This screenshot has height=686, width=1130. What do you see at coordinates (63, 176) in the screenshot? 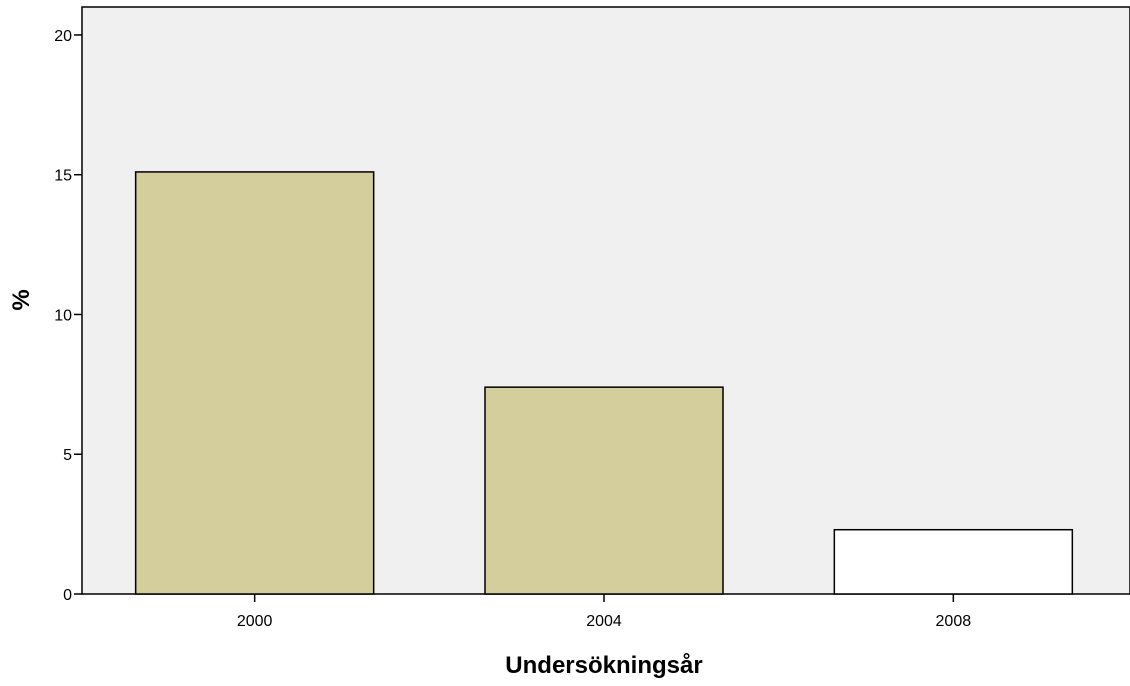
I see `y-tick-label: 15` at bounding box center [63, 176].